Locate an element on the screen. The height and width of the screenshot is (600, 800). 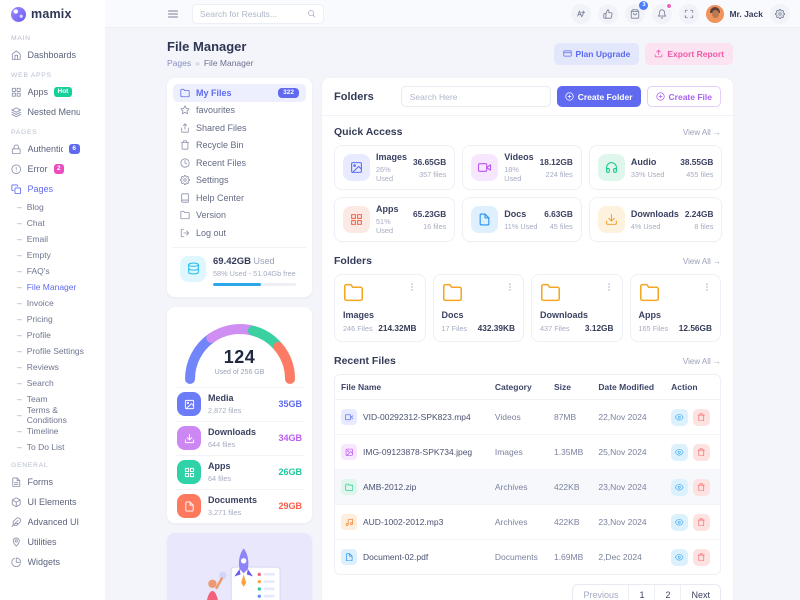
category-documents: Documents 3,271 files 29GB is located at coordinates (239, 505).